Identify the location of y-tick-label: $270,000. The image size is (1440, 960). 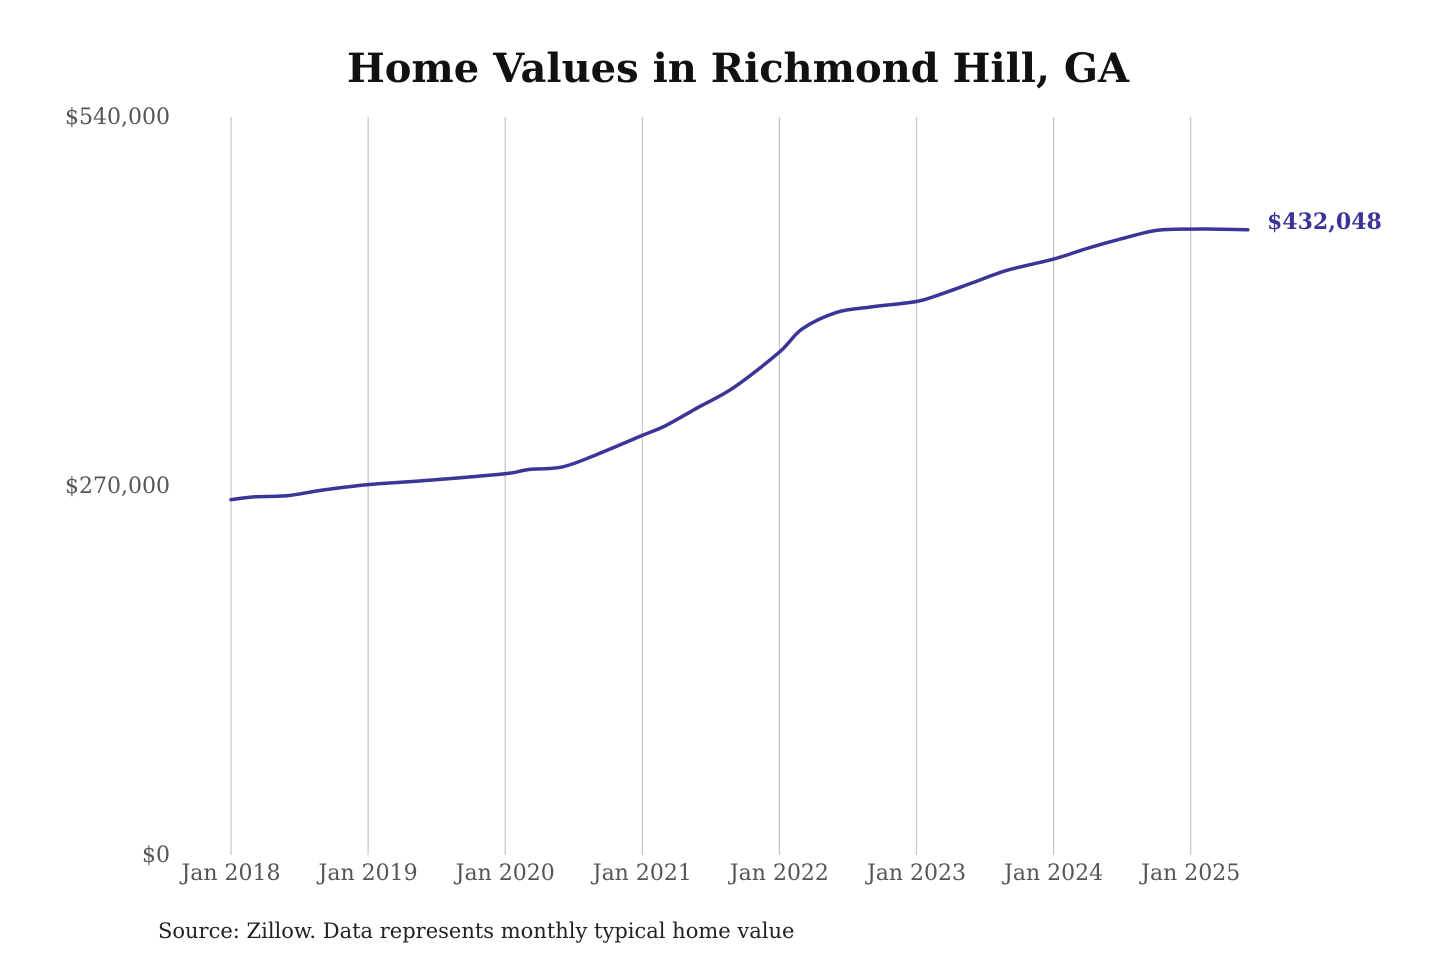
(117, 486).